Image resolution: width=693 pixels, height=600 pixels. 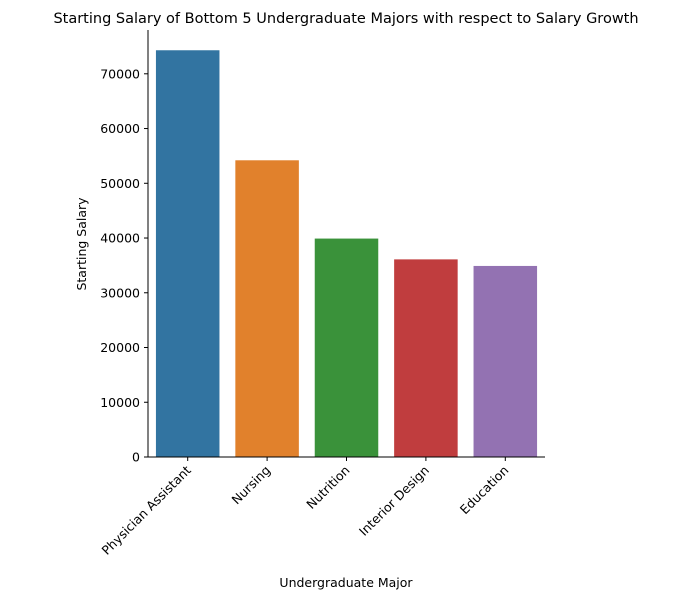 I want to click on y-tick-label: 70000, so click(x=120, y=73).